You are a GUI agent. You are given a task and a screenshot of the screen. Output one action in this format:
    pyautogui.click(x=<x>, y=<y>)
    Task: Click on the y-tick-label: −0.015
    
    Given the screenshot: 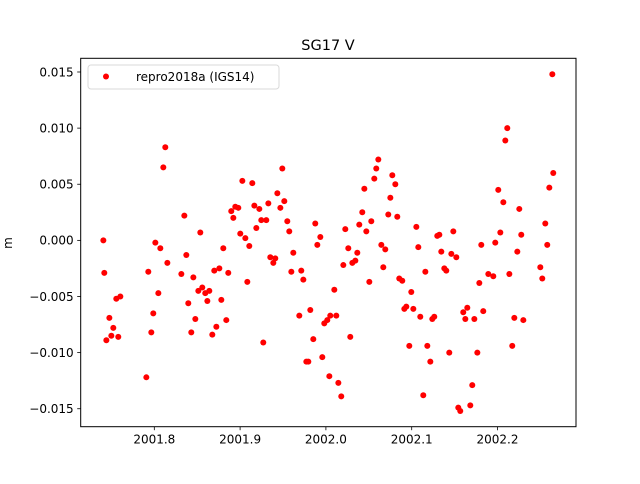 What is the action you would take?
    pyautogui.click(x=51, y=409)
    